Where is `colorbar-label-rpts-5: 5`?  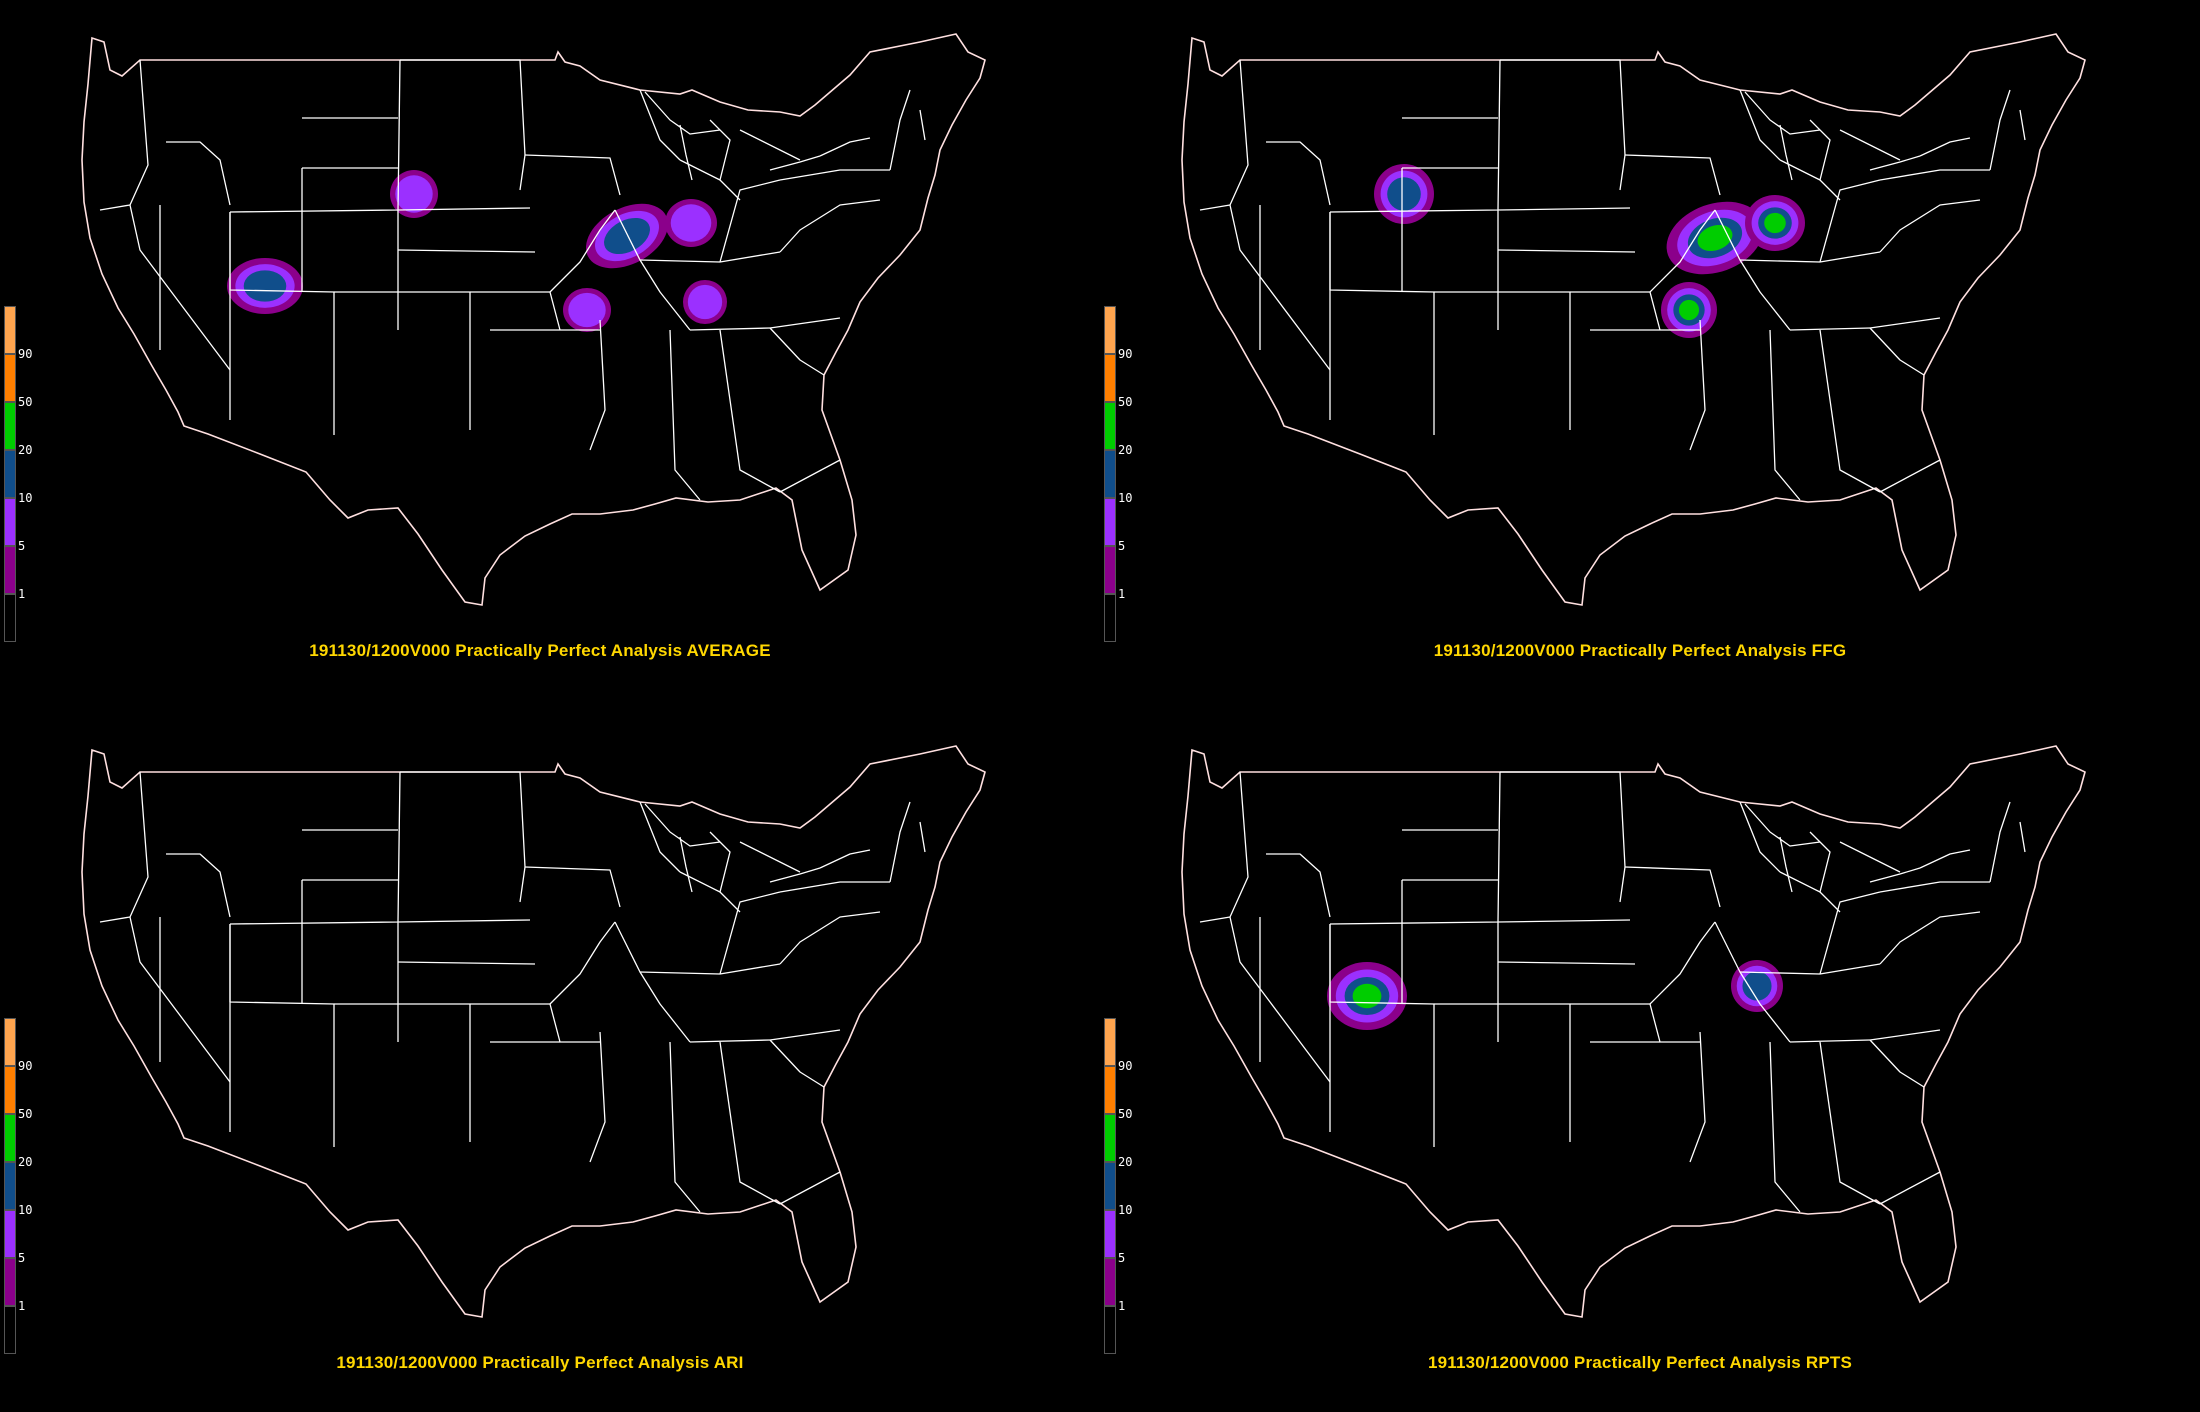
colorbar-label-rpts-5: 5 is located at coordinates (1122, 1258).